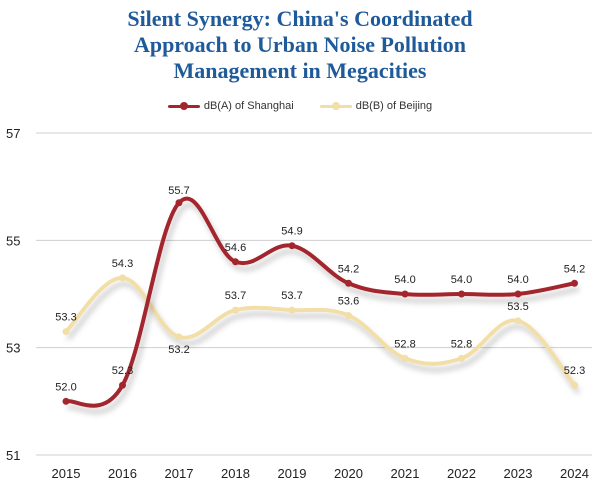  I want to click on x-tick-label: 2024, so click(574, 473).